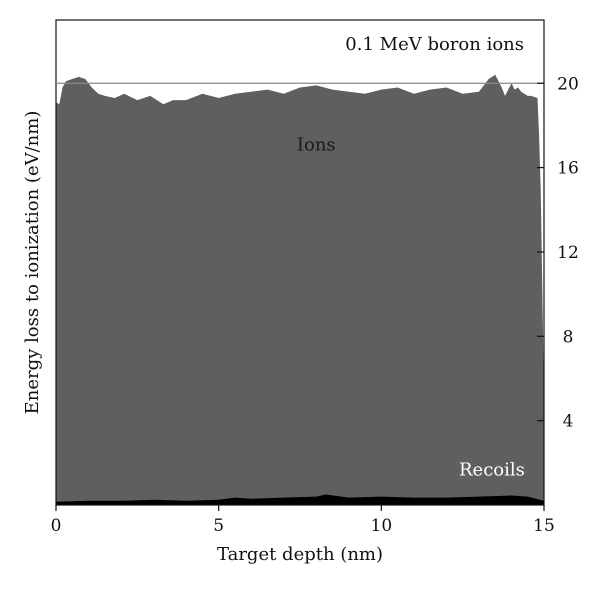  What do you see at coordinates (300, 554) in the screenshot?
I see `x-axis-title: Target depth (nm)` at bounding box center [300, 554].